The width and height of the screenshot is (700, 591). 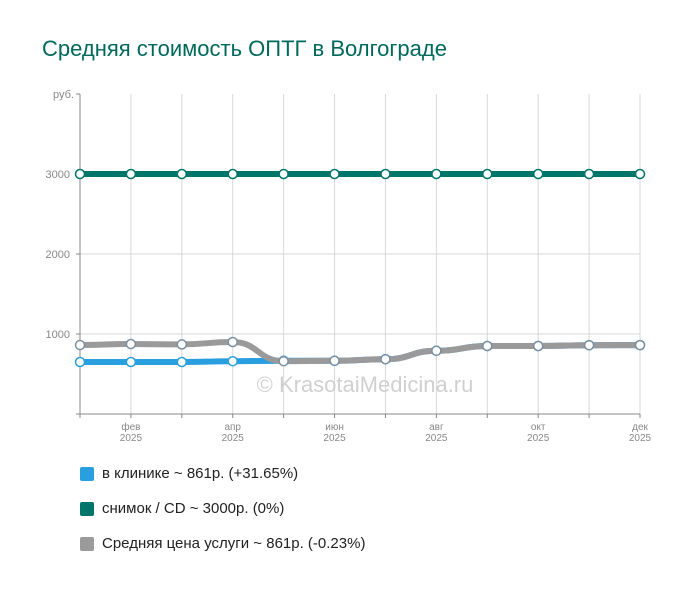 I want to click on legend-label: в клинике ~ 861р. (+31.65%), so click(x=200, y=473).